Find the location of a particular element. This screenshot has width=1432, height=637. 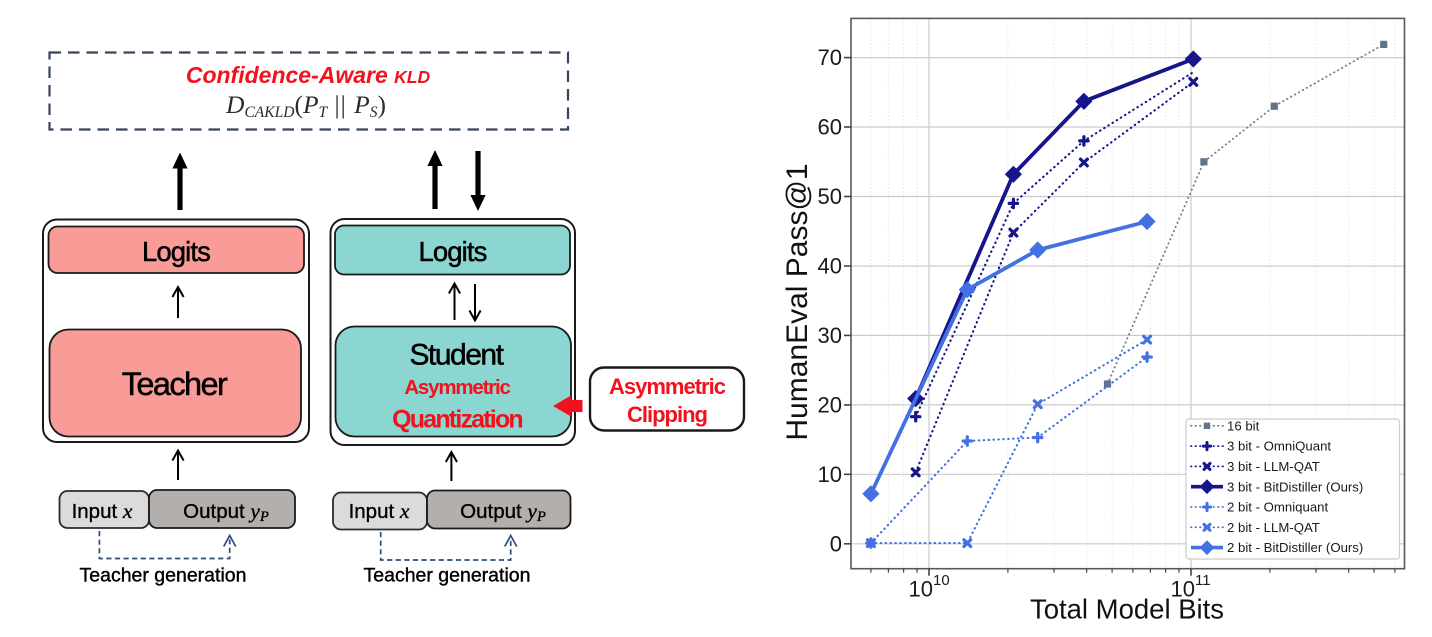

svg-text: 0 is located at coordinates (836, 543).